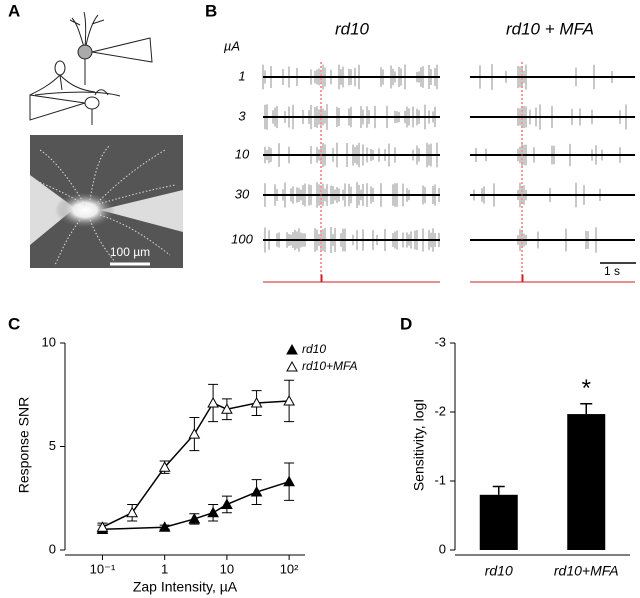 This screenshot has width=640, height=598. Describe the element at coordinates (49, 341) in the screenshot. I see `y-tick-label: 10` at that location.